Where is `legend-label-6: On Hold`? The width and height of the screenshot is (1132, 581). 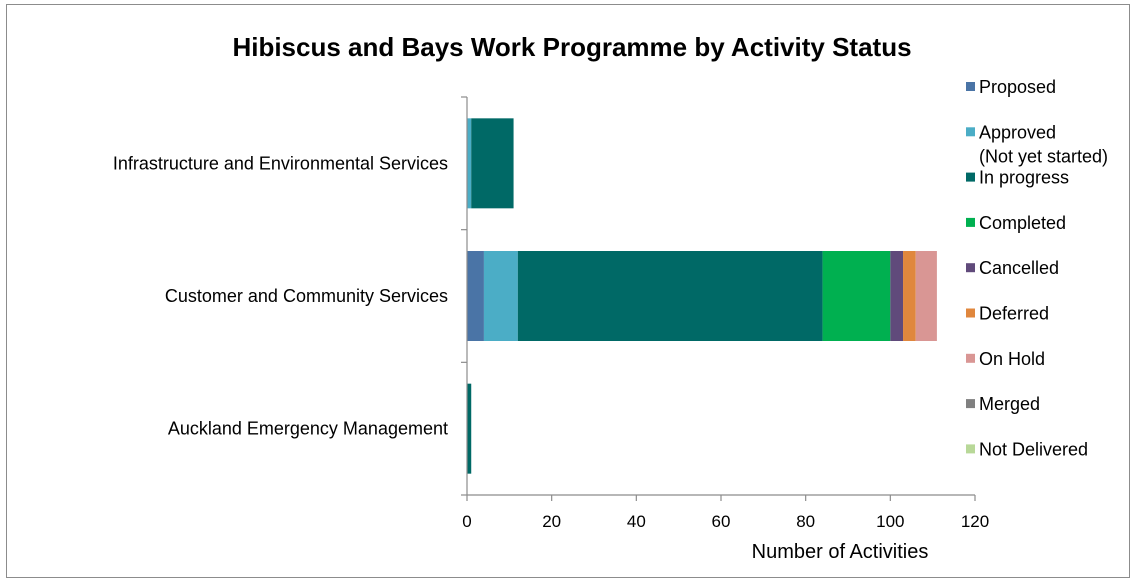 legend-label-6: On Hold is located at coordinates (1012, 359).